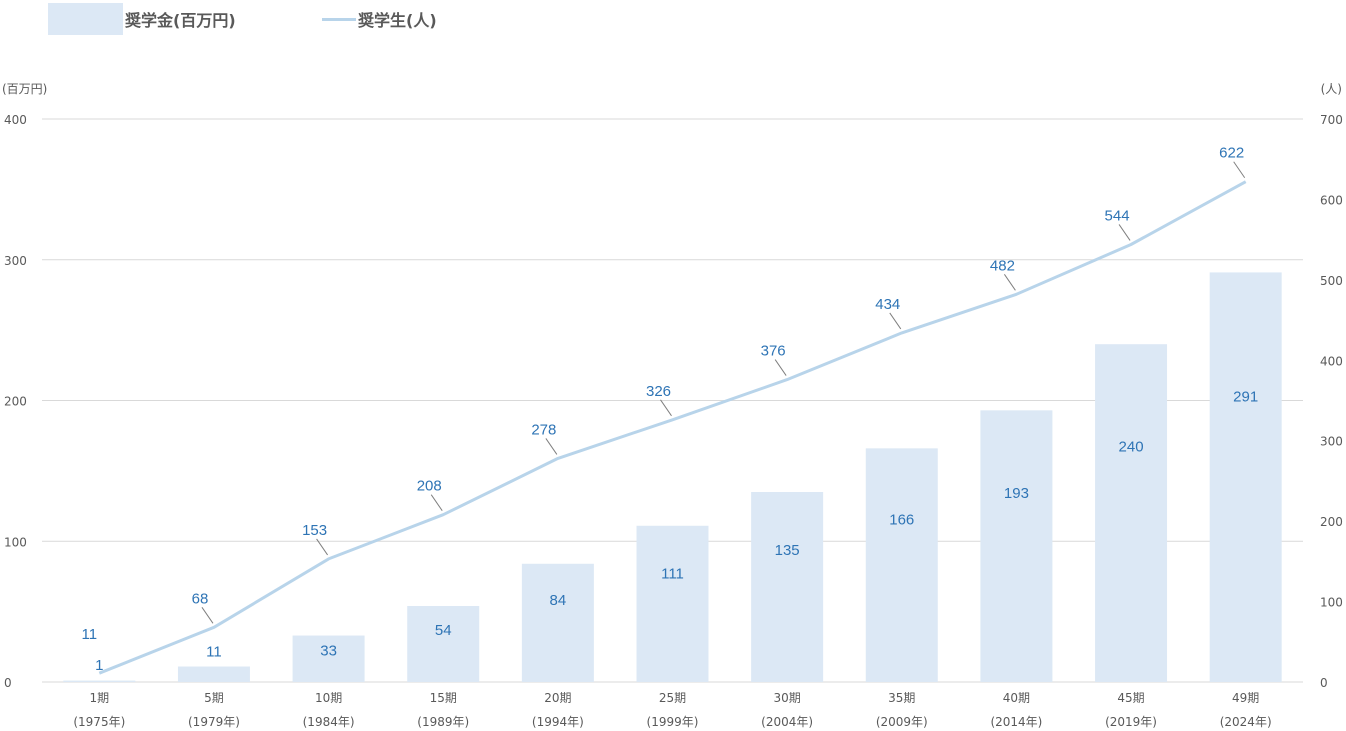 This screenshot has width=1346, height=731. What do you see at coordinates (99, 665) in the screenshot?
I see `bar-value-label: 1` at bounding box center [99, 665].